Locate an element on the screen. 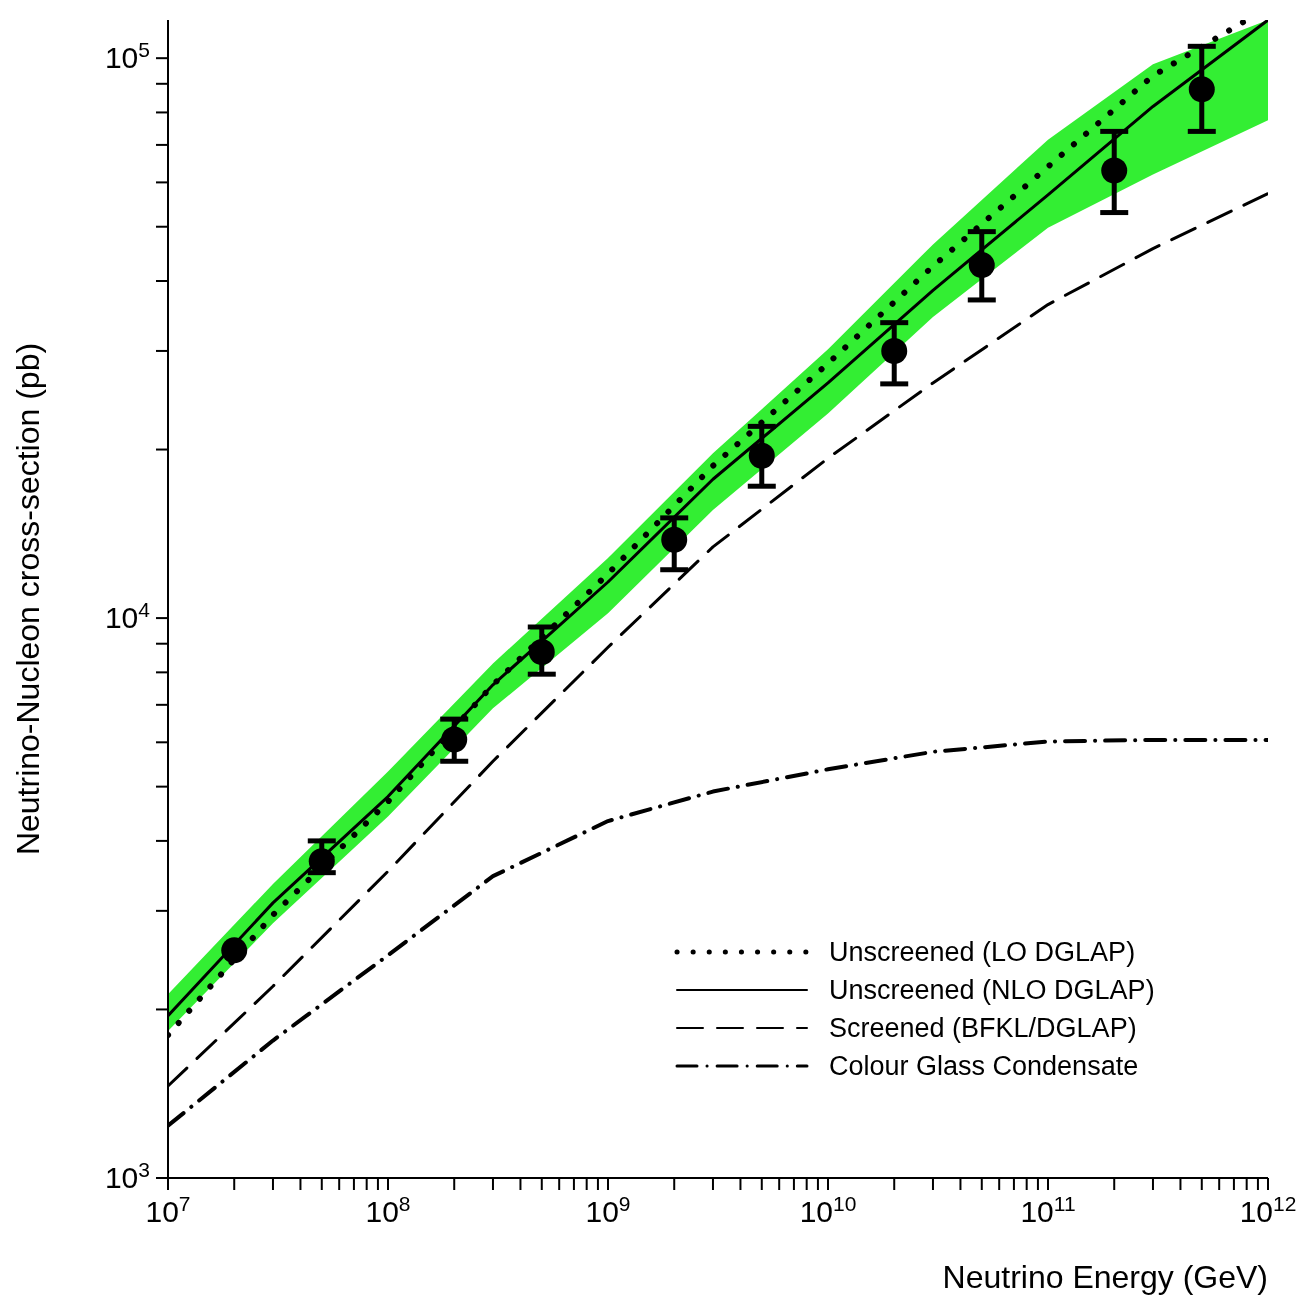  x-tick-label: 10$^{7}$ is located at coordinates (168, 1209).